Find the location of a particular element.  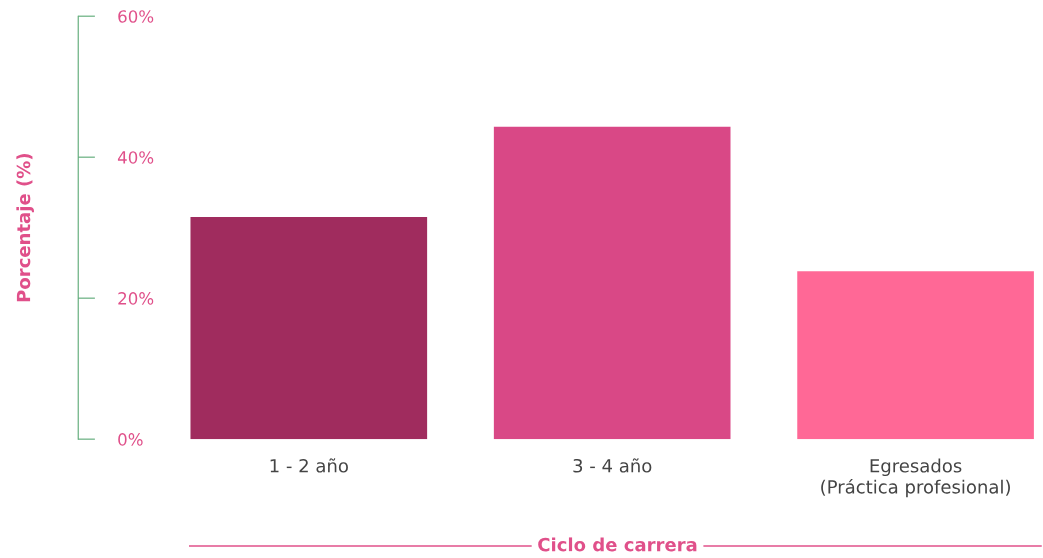

x-tick-label: Egresados (Práctica profesional) is located at coordinates (915, 478).